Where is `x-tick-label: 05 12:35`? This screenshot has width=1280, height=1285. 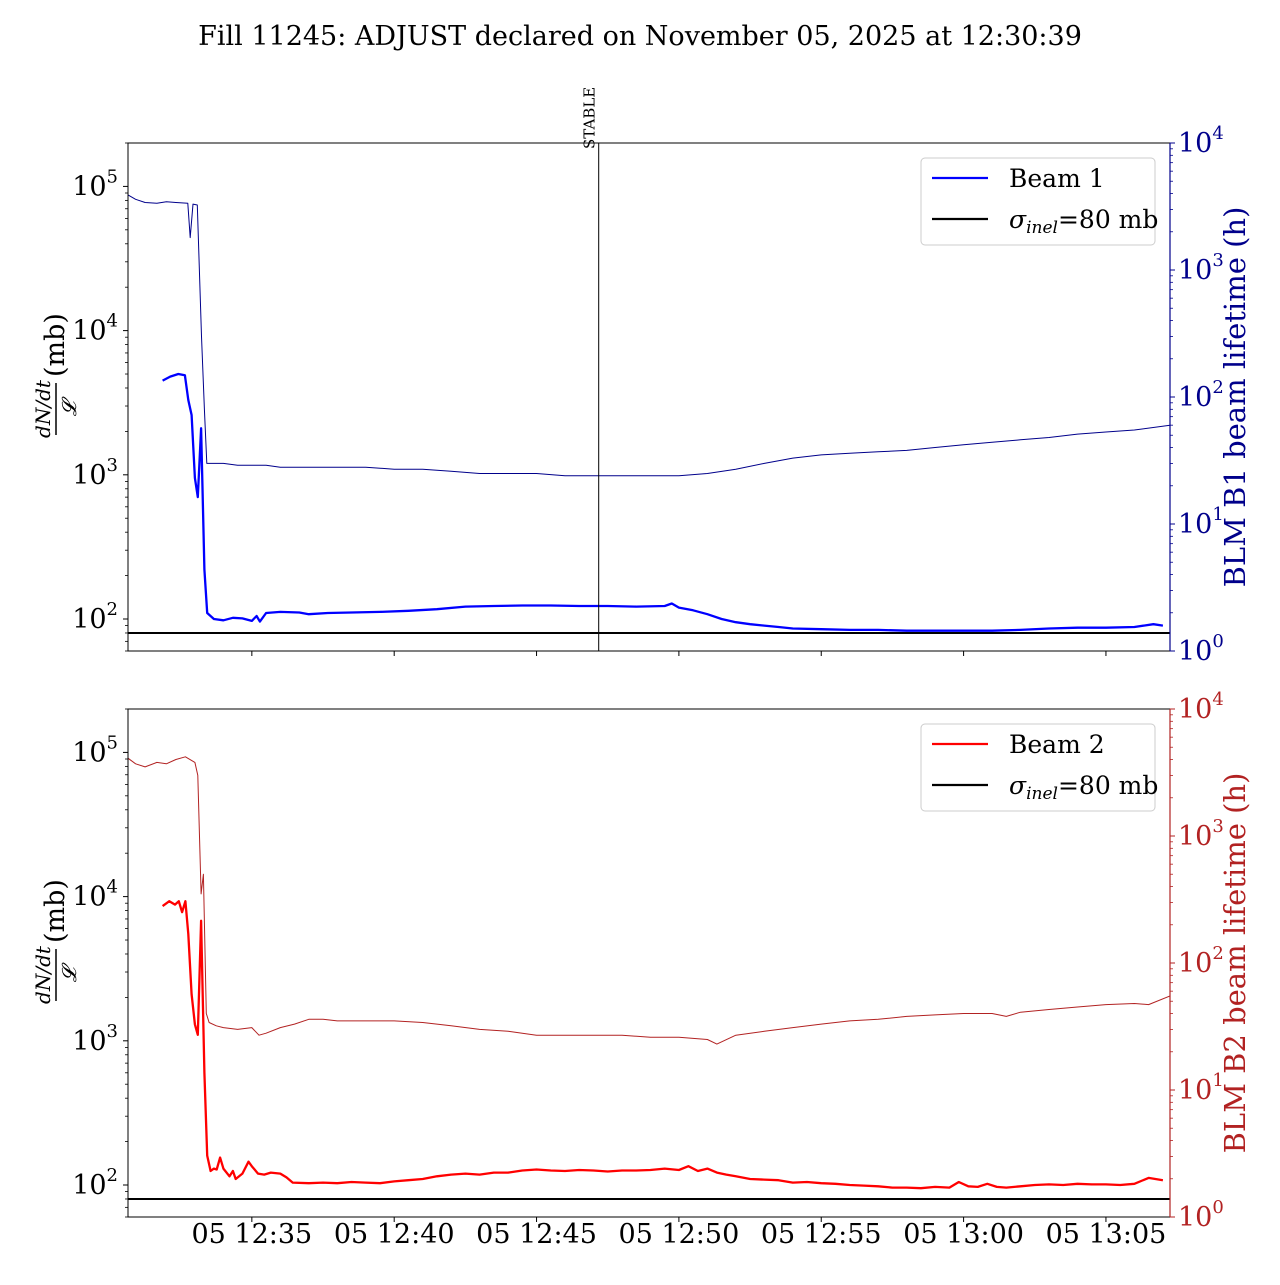 x-tick-label: 05 12:35 is located at coordinates (251, 1234).